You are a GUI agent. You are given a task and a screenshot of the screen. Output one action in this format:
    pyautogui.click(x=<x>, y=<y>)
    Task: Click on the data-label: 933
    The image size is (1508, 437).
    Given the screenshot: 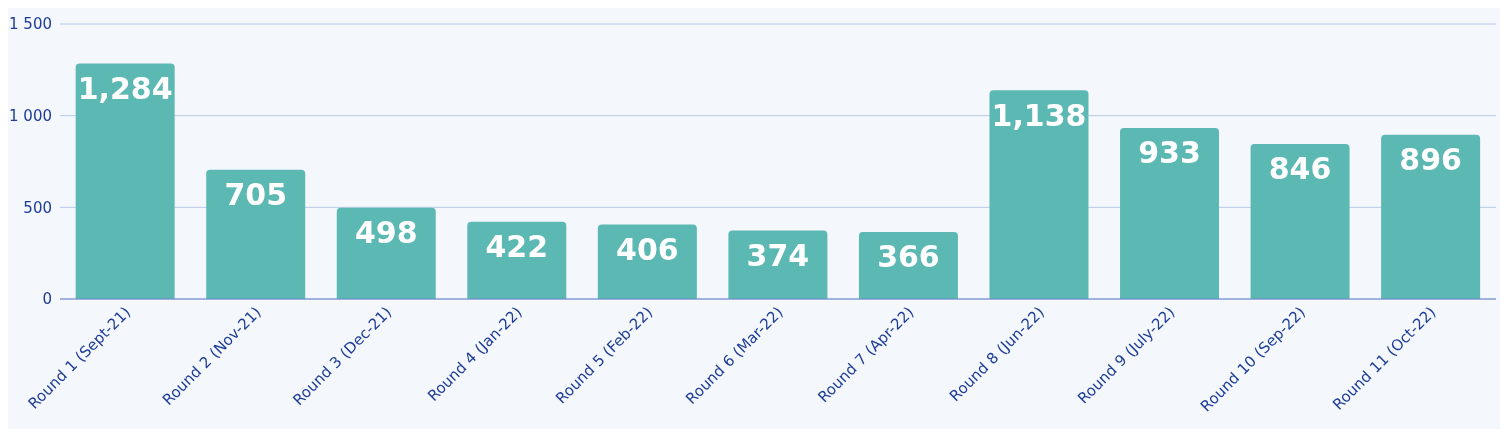 What is the action you would take?
    pyautogui.click(x=1169, y=153)
    